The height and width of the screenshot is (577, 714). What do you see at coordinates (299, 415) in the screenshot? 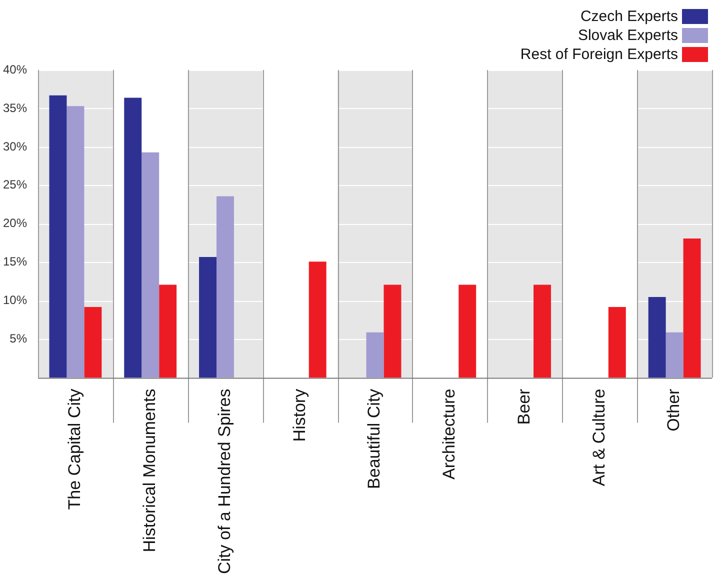
I see `x-tick-label: History` at bounding box center [299, 415].